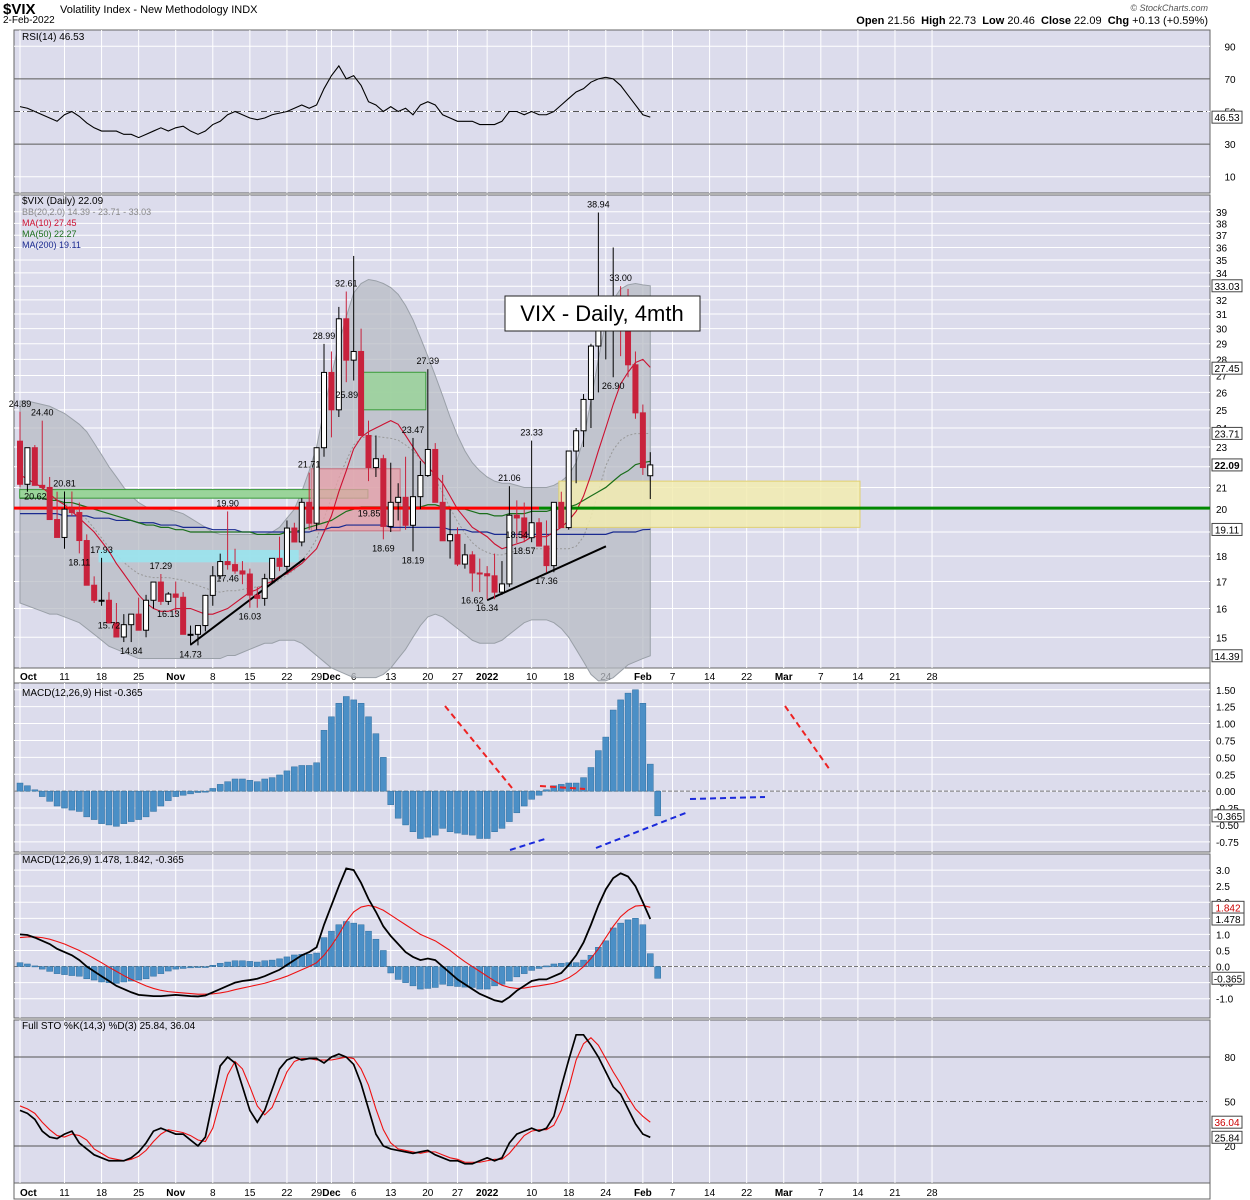  Describe the element at coordinates (821, 1193) in the screenshot. I see `x-label-bottom-23: 7` at that location.